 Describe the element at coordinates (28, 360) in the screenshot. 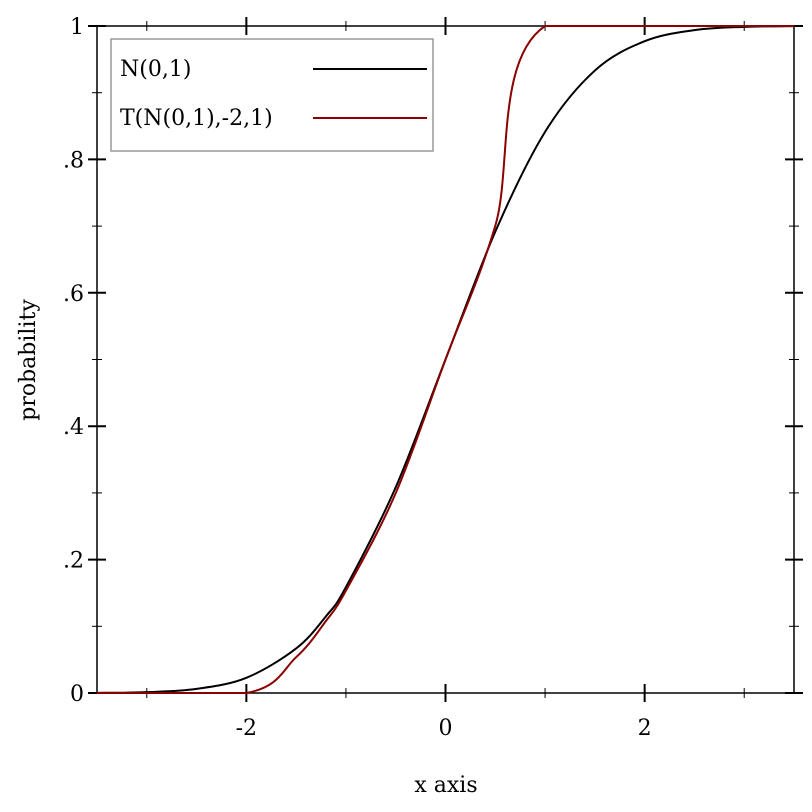

I see `y-axis-label: probability` at that location.